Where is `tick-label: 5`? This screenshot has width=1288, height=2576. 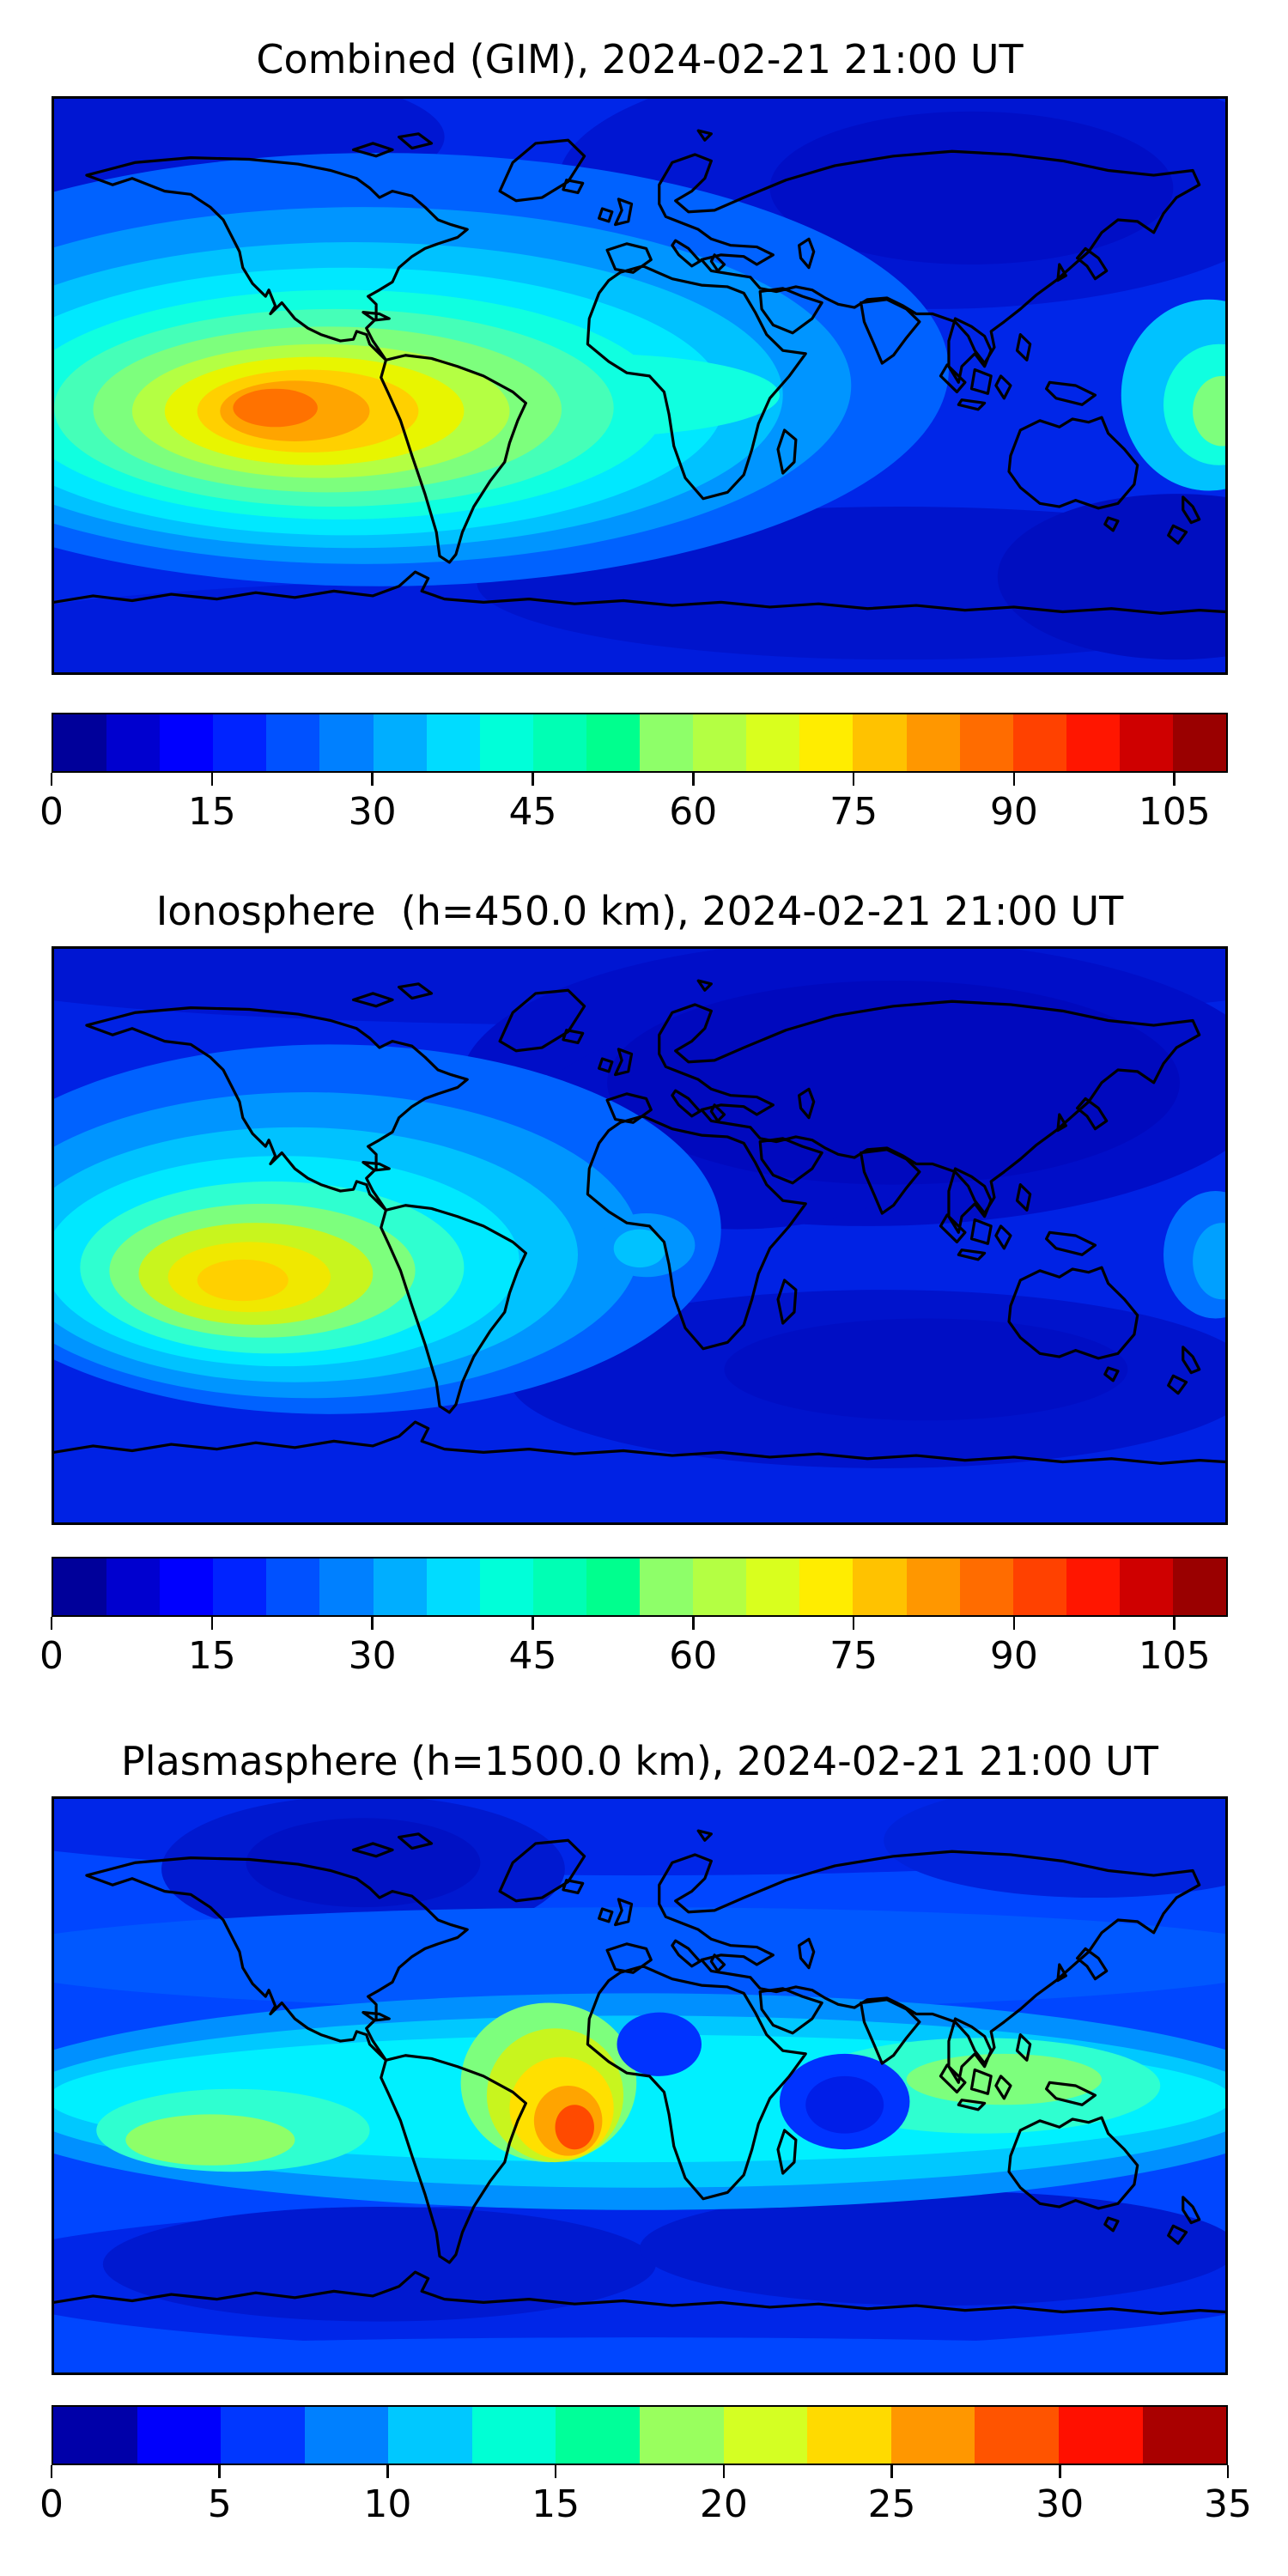
tick-label: 5 is located at coordinates (219, 2504).